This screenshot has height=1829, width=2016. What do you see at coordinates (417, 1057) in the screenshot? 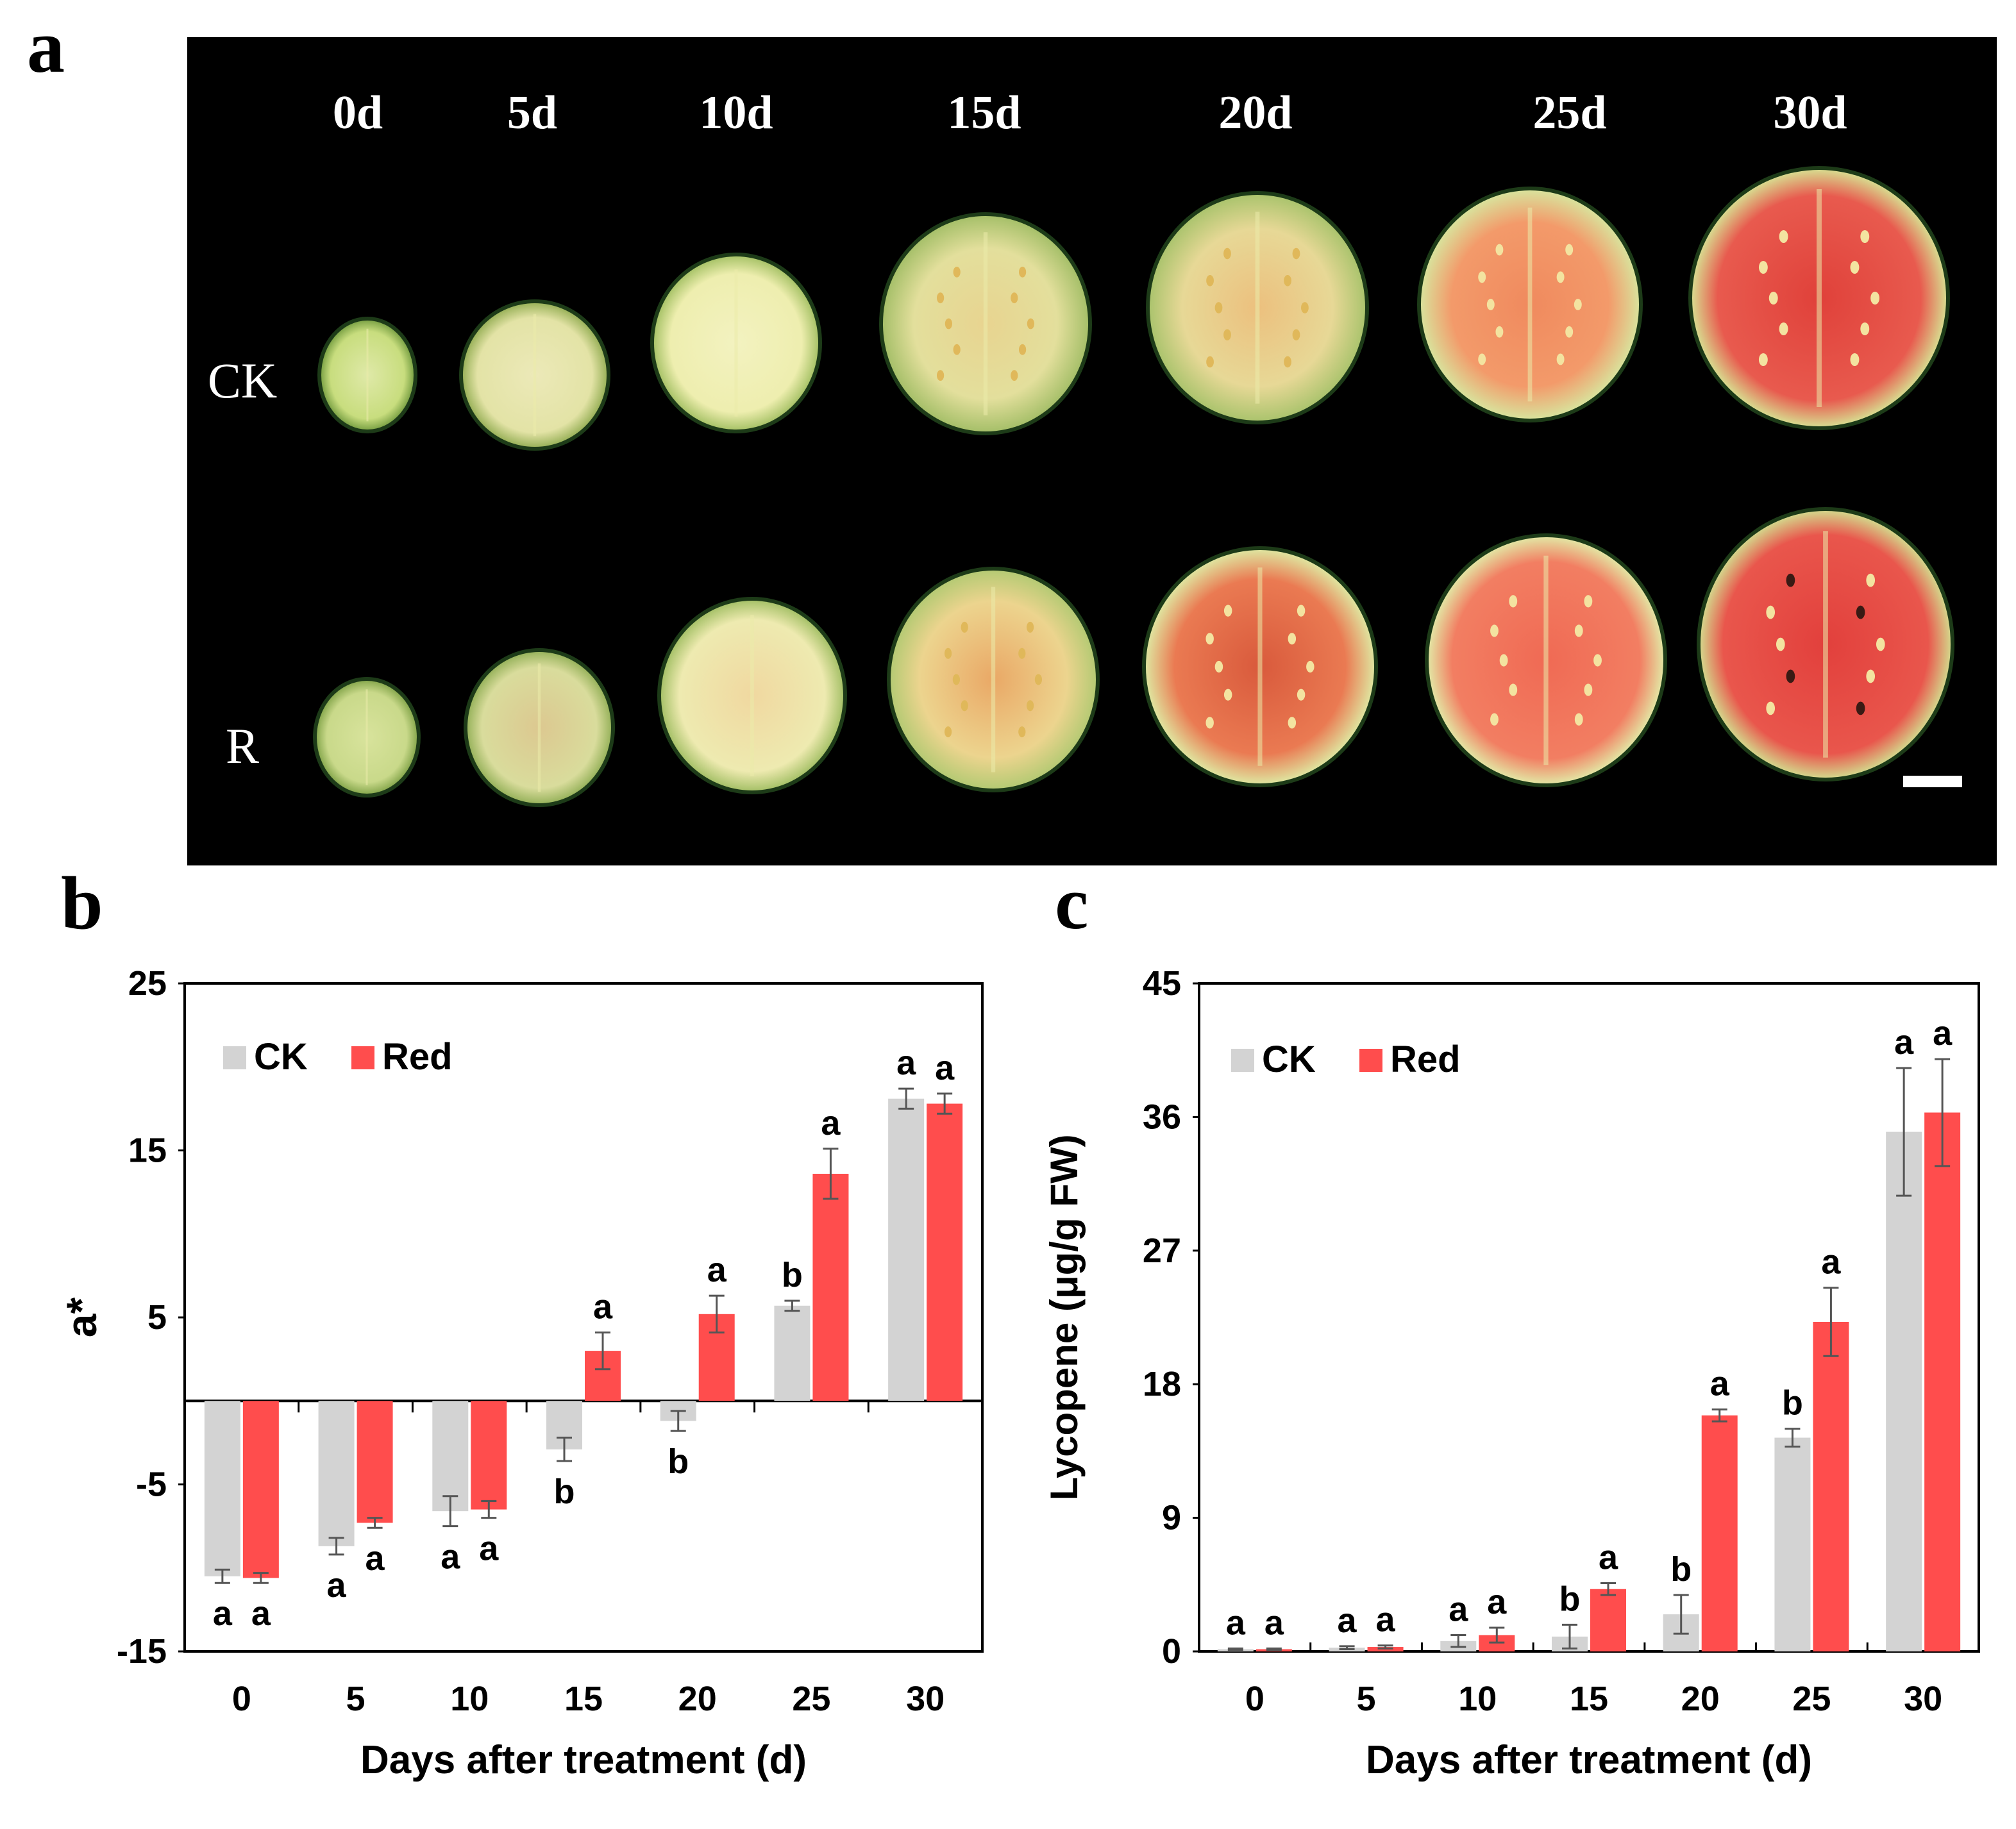
I see `legend-label-red: Red` at bounding box center [417, 1057].